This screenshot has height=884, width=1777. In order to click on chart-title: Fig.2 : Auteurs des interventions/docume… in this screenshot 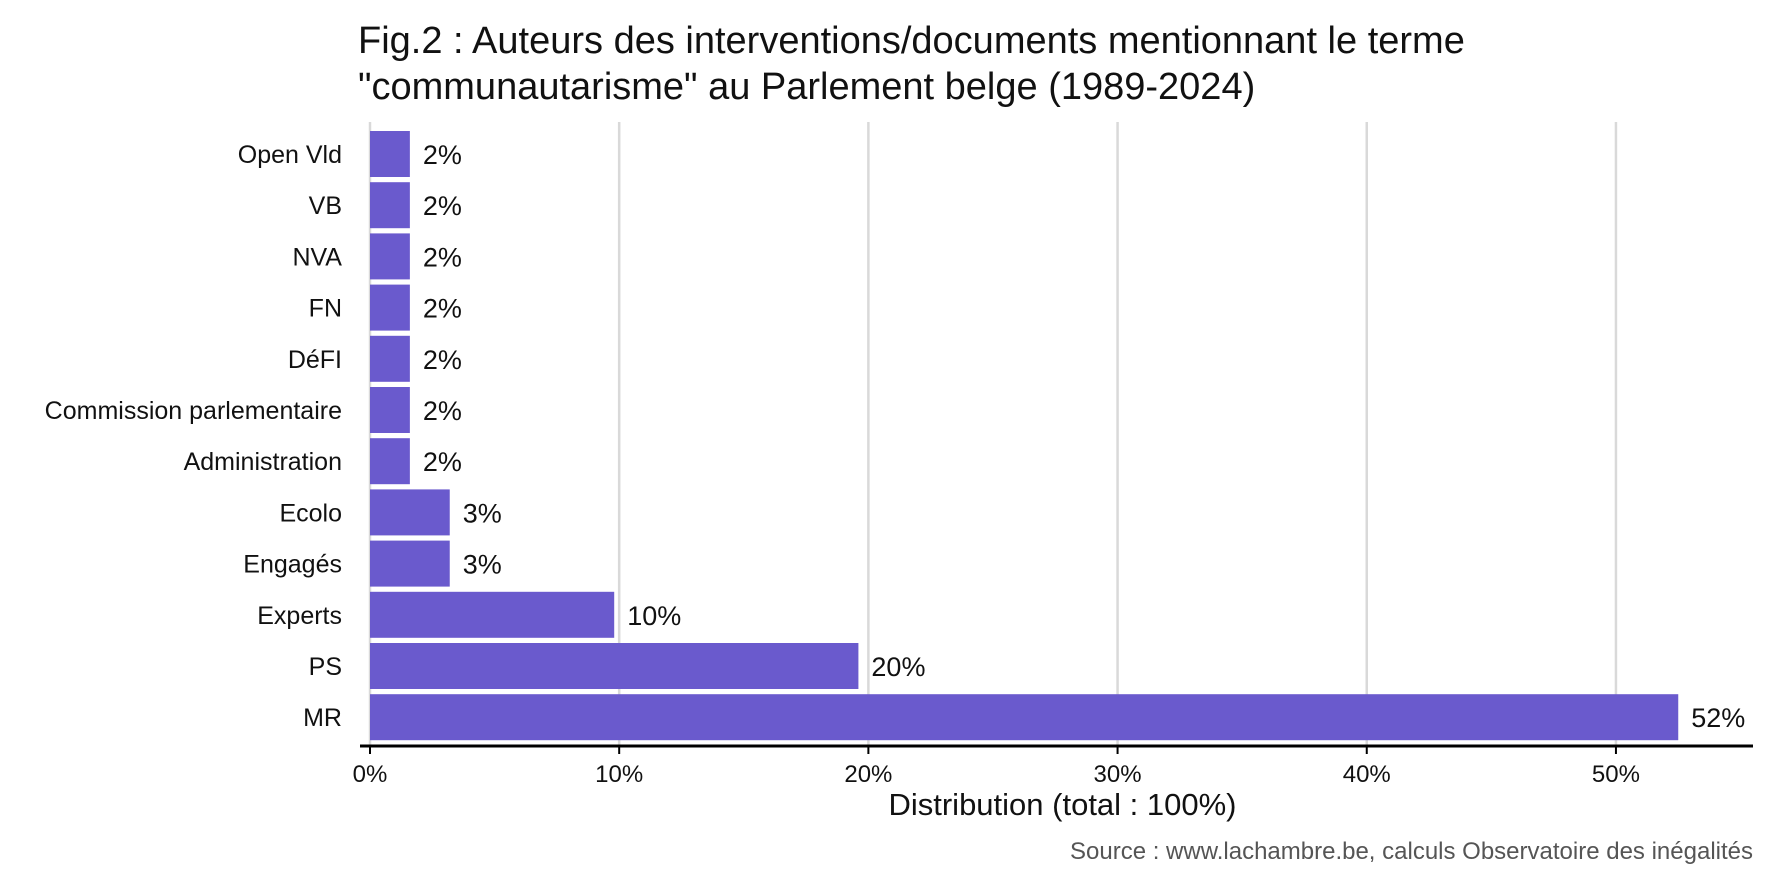, I will do `click(1048, 64)`.